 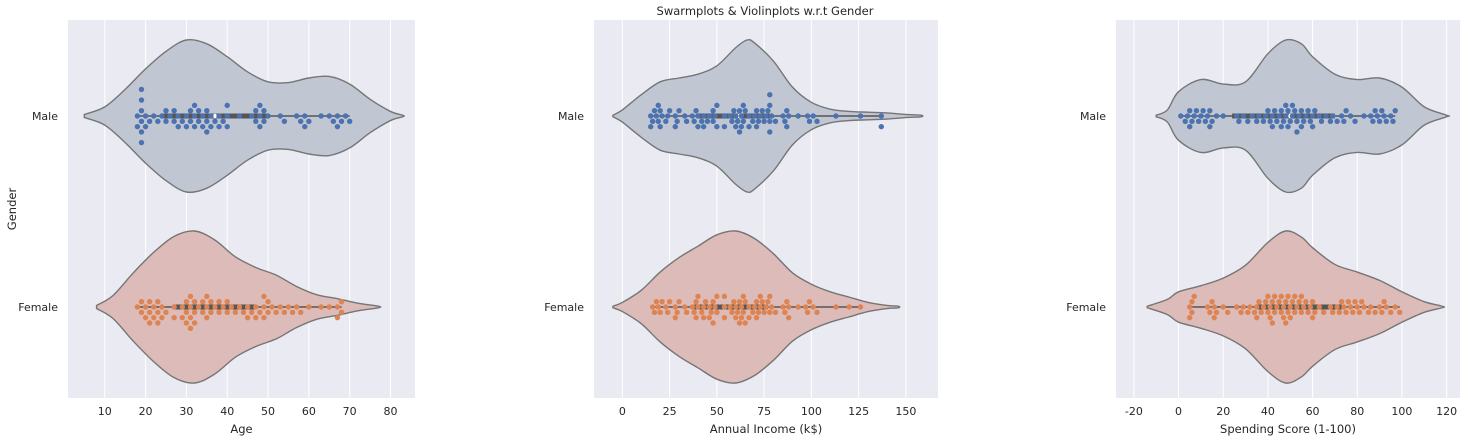 I want to click on x-tick-label: 60, so click(x=1313, y=411).